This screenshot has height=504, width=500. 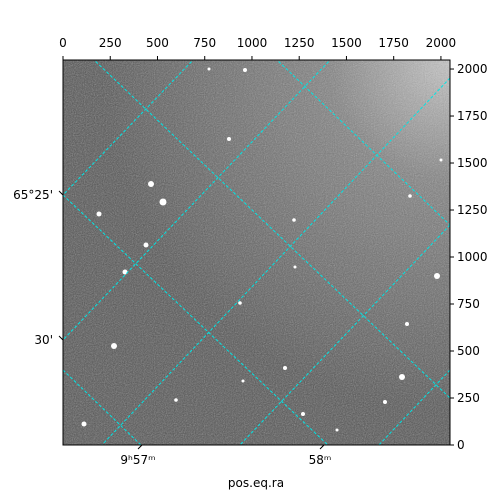 I want to click on x-tick-label: 1750, so click(x=393, y=43).